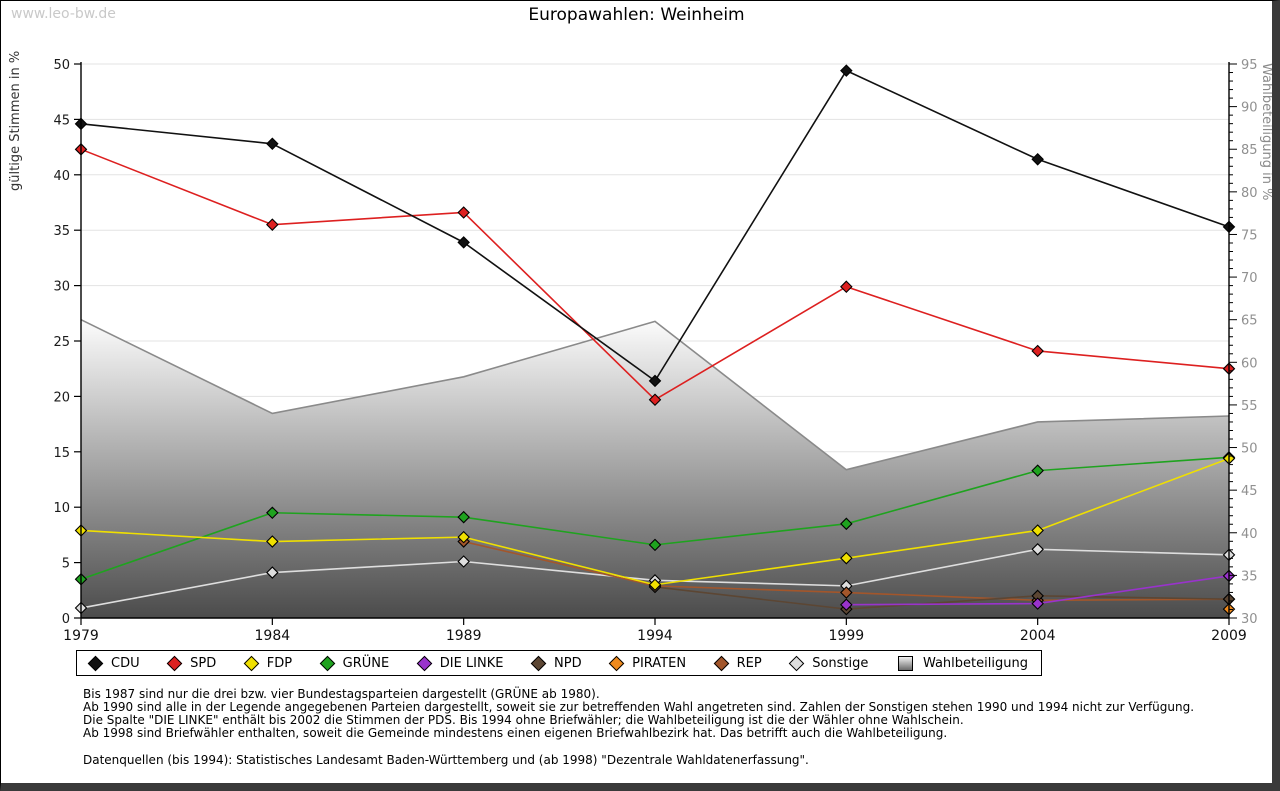  I want to click on legend-item-cdu: CDU, so click(113, 663).